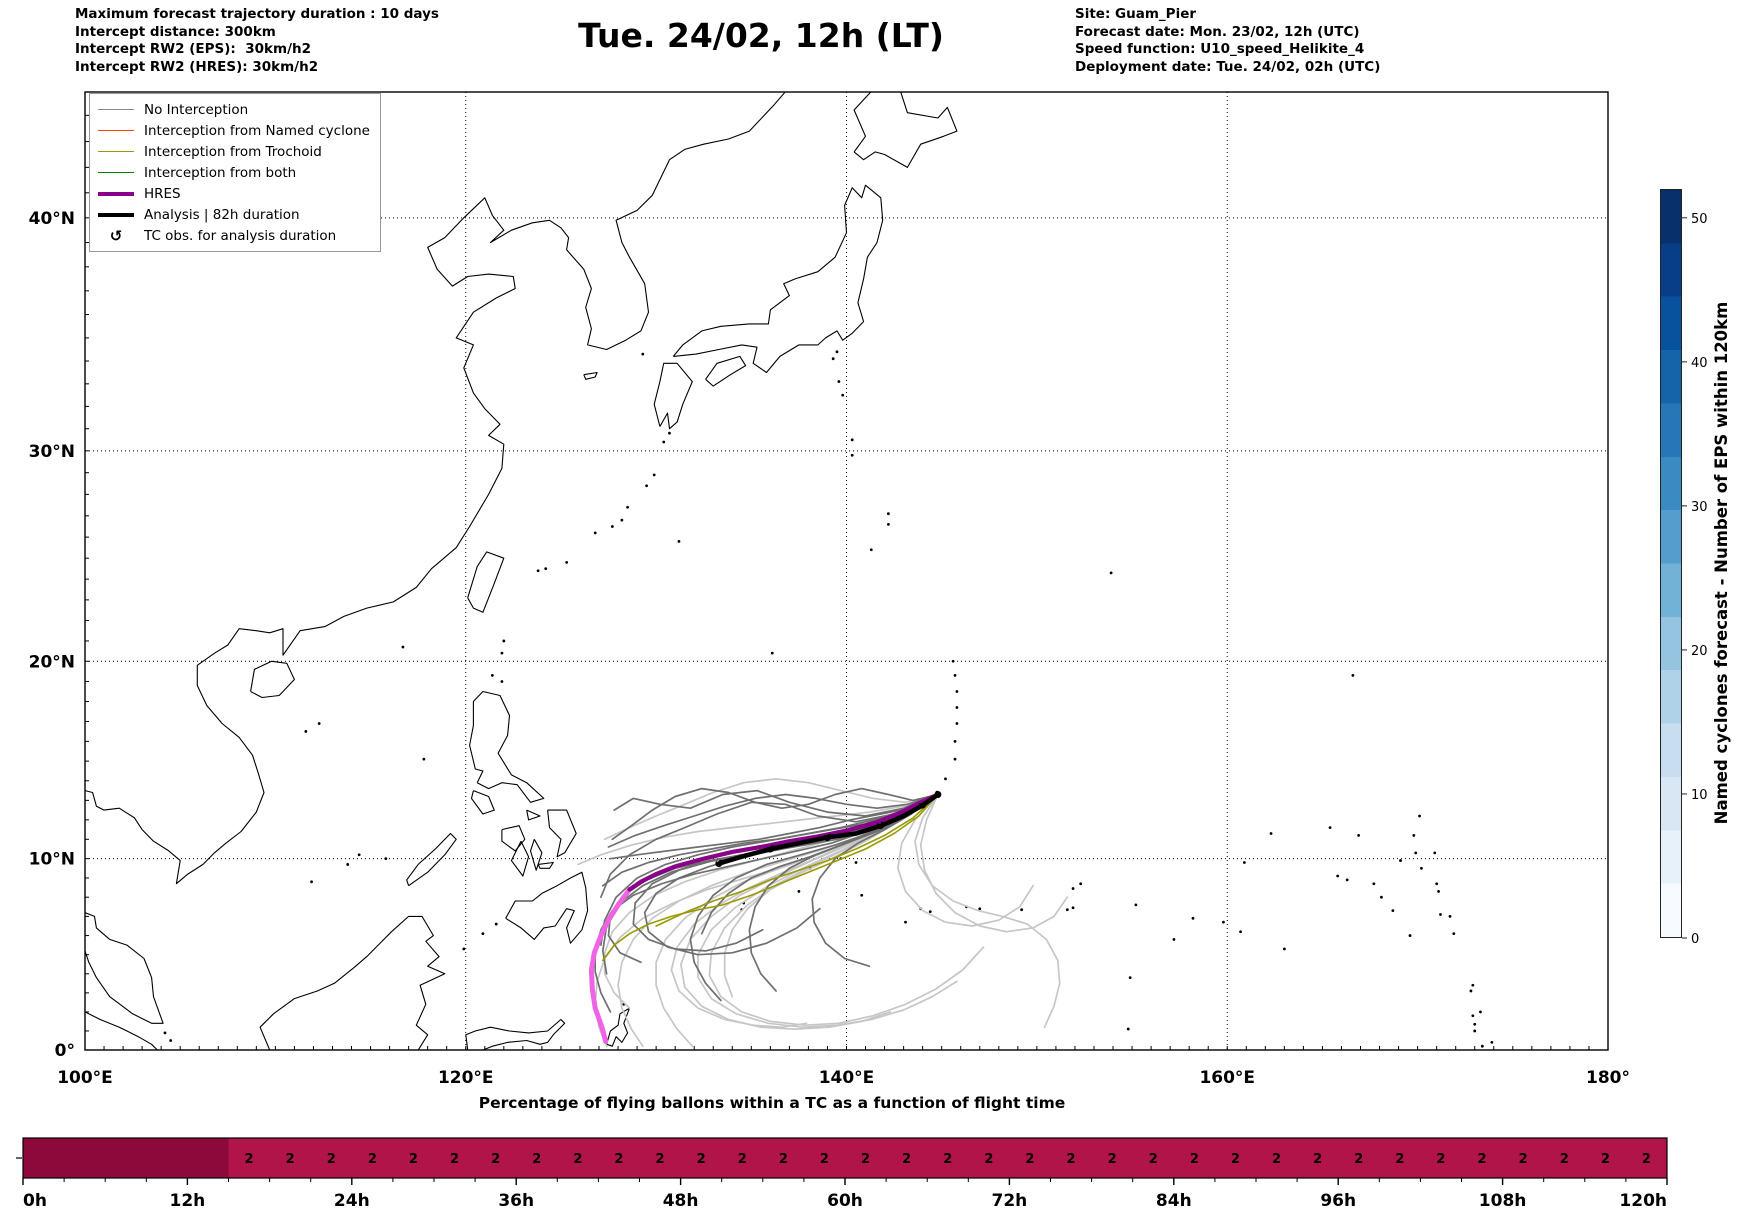 The image size is (1748, 1213). I want to click on colorbar-tick-label: 20, so click(1699, 651).